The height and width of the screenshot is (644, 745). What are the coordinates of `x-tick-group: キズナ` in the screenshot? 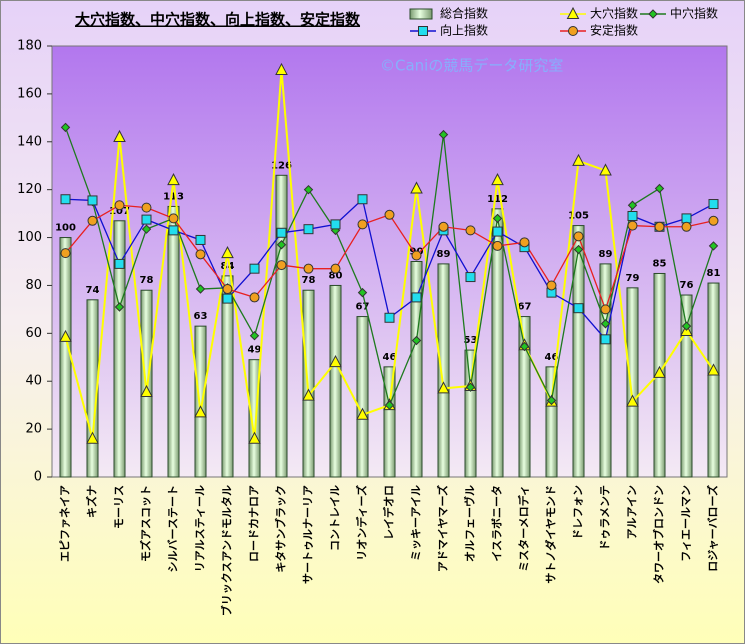 It's located at (92, 501).